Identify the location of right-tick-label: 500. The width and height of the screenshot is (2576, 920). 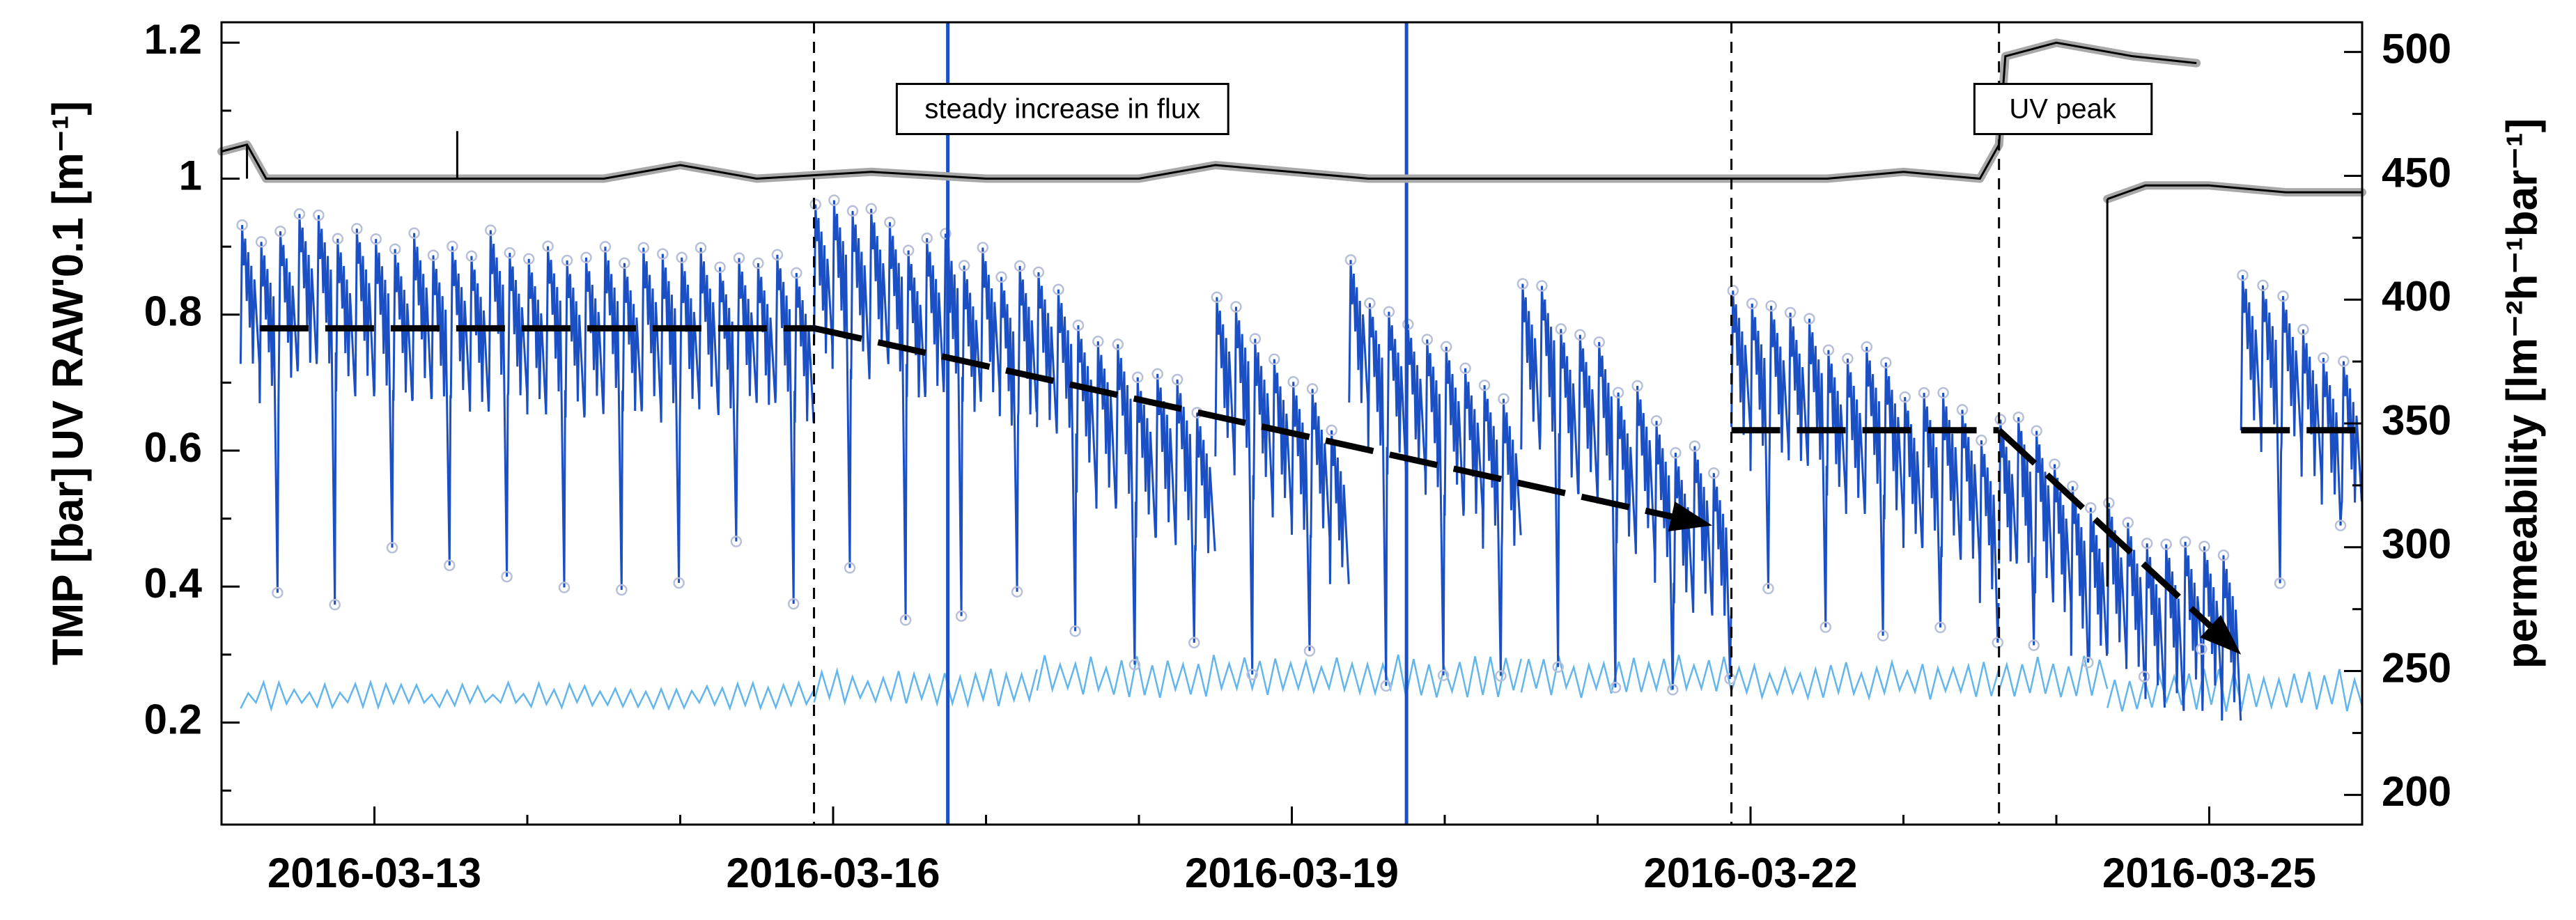
(2416, 49).